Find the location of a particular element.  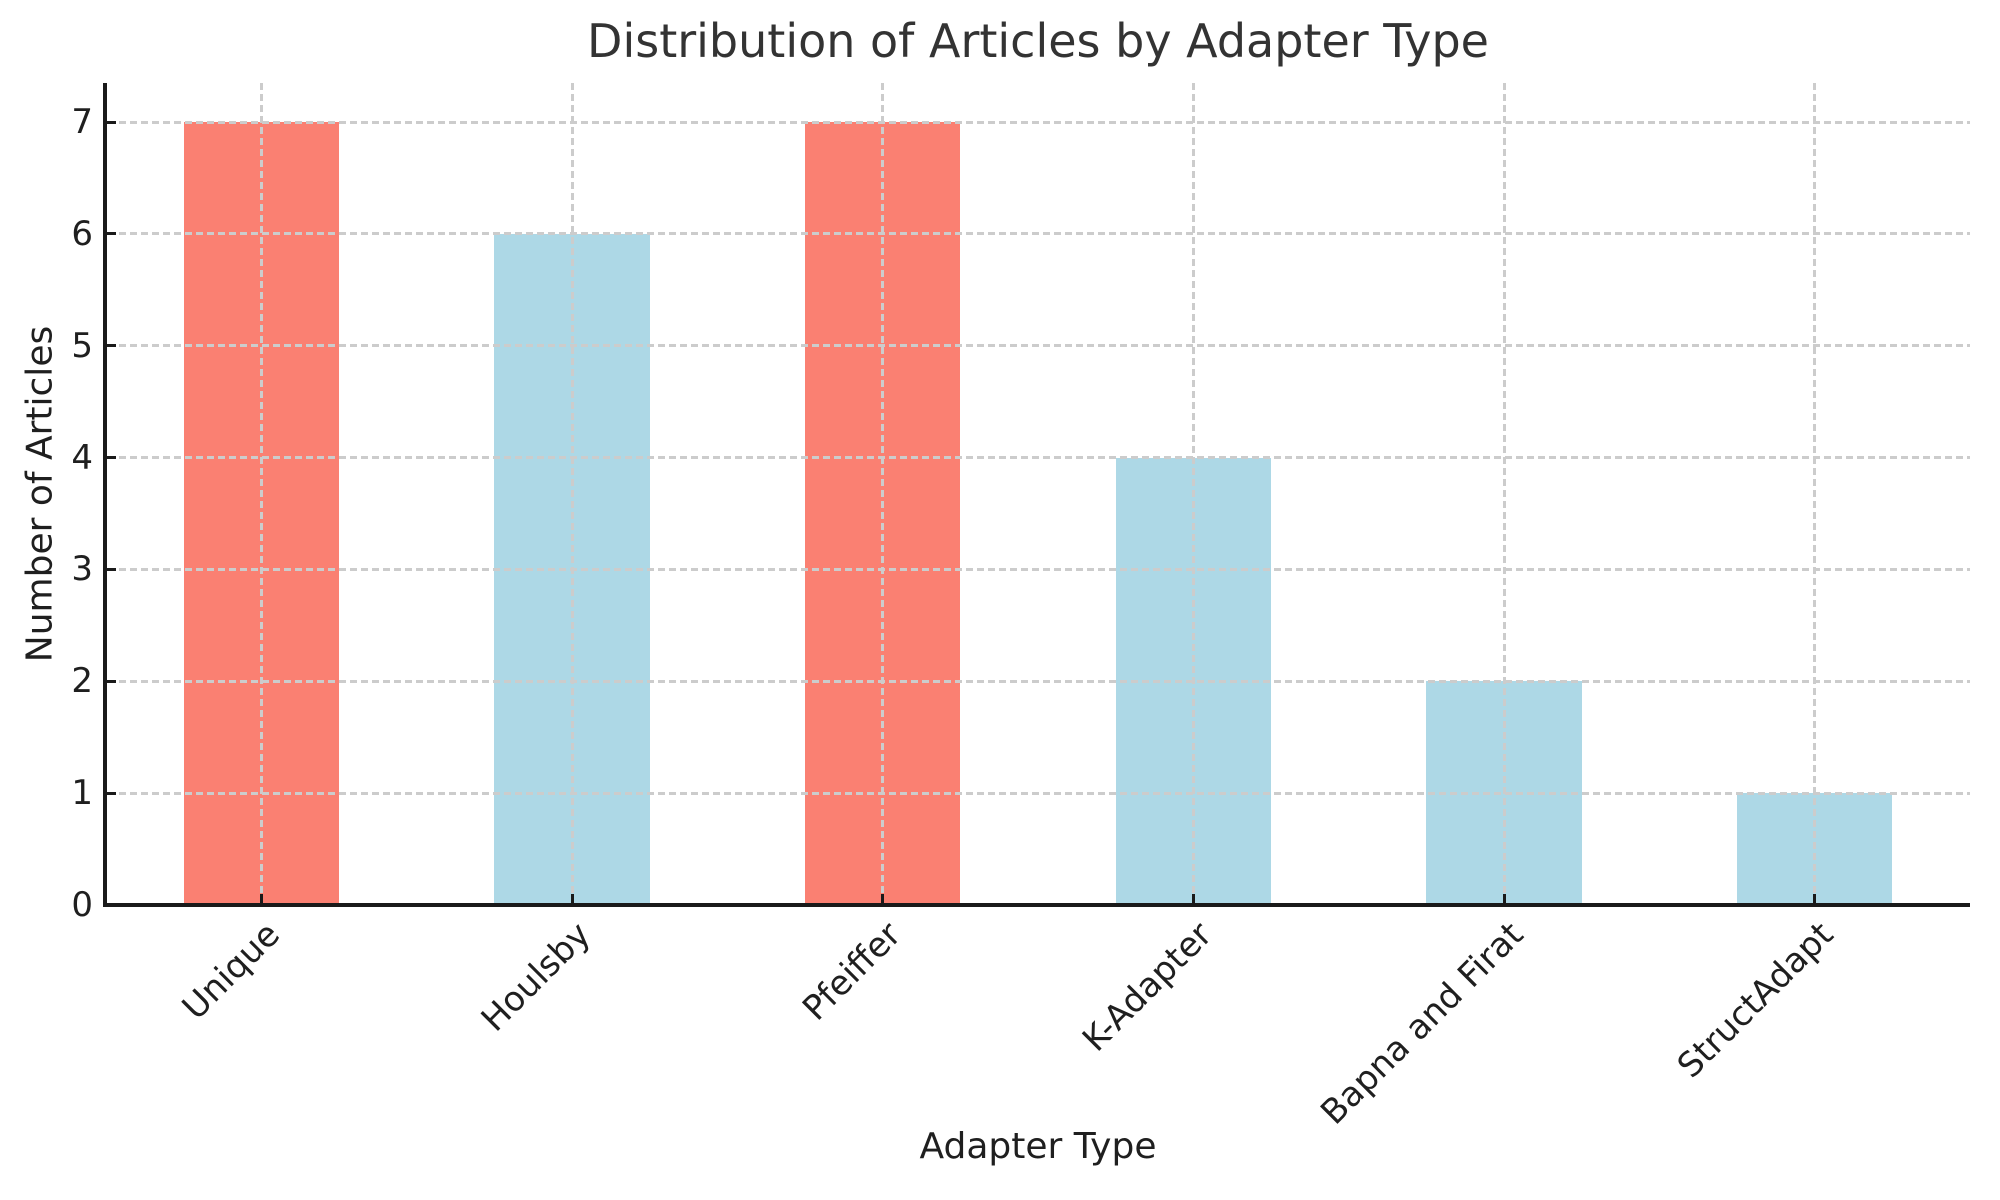

y-tick-label-1: 1 is located at coordinates (82, 793).